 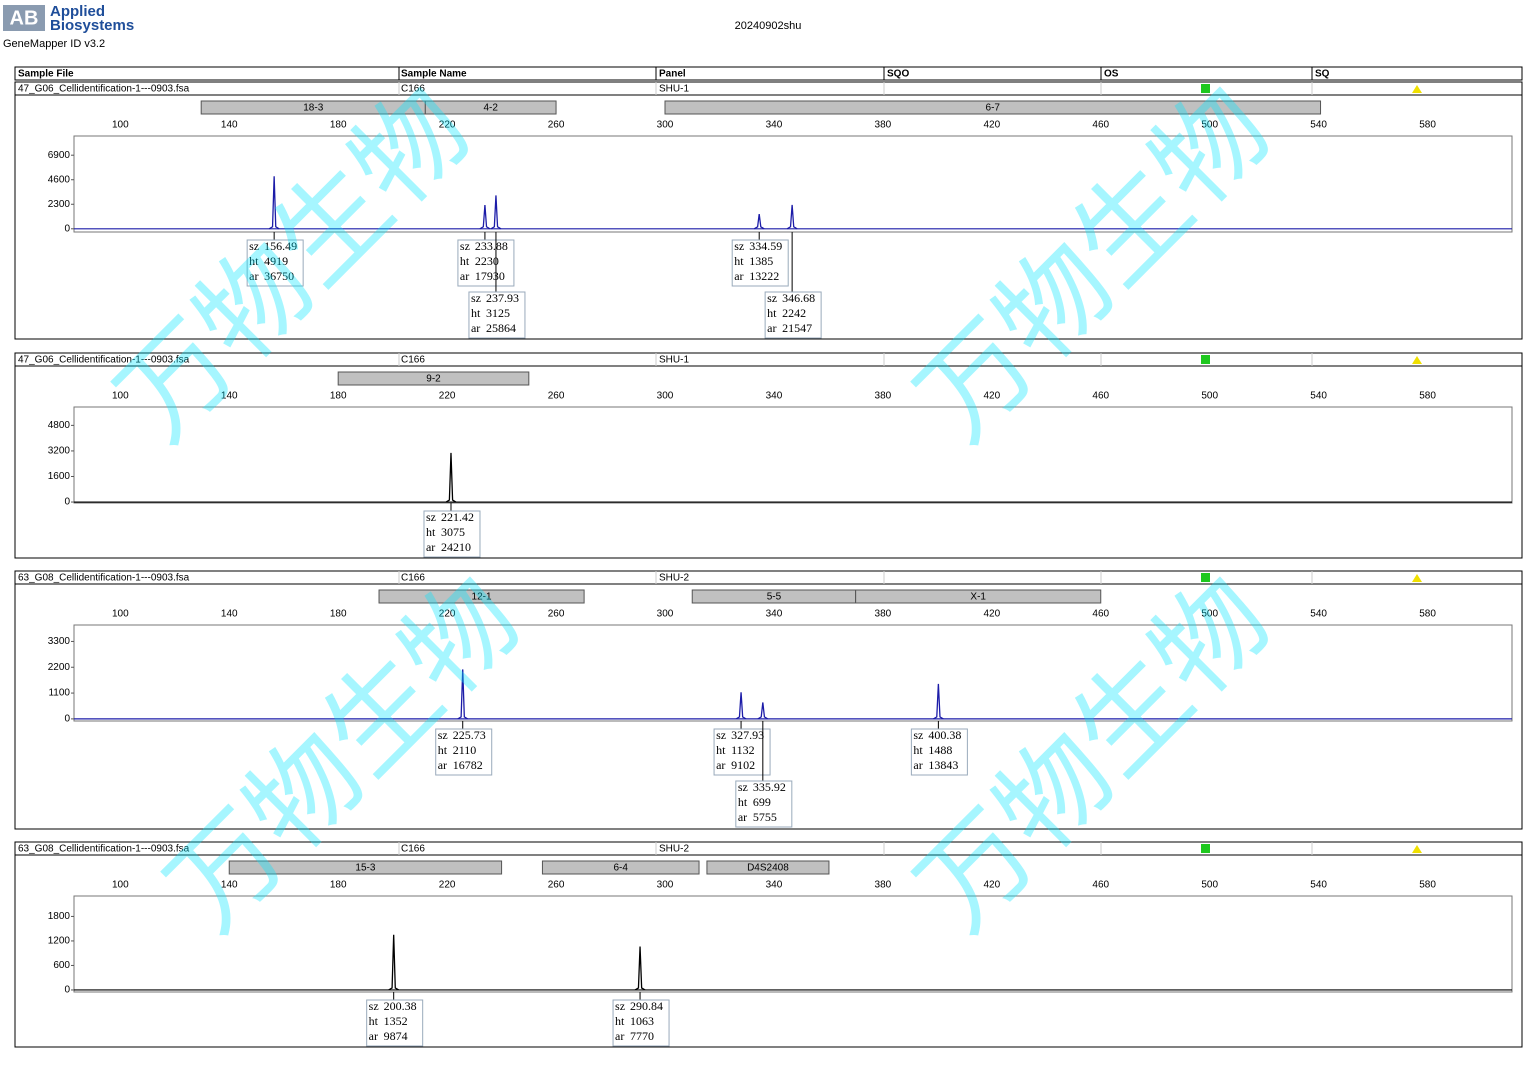 What do you see at coordinates (642, 1036) in the screenshot?
I see `peak-value: 7770` at bounding box center [642, 1036].